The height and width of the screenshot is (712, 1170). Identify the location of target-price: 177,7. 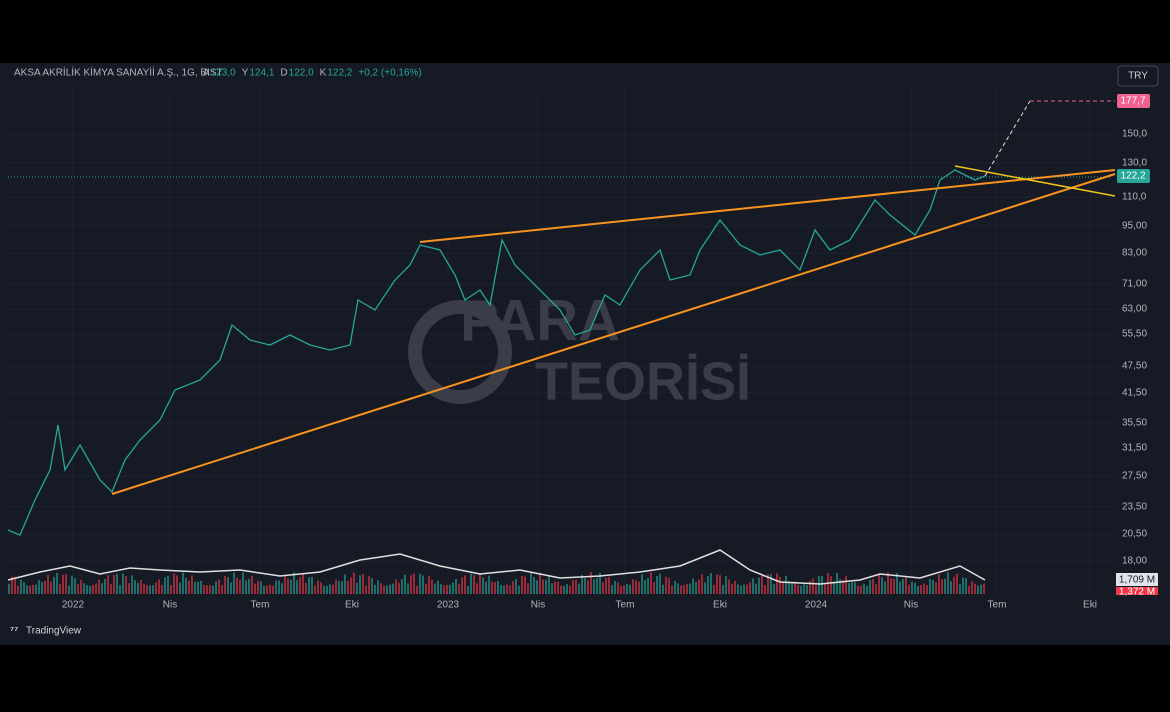
(1132, 101).